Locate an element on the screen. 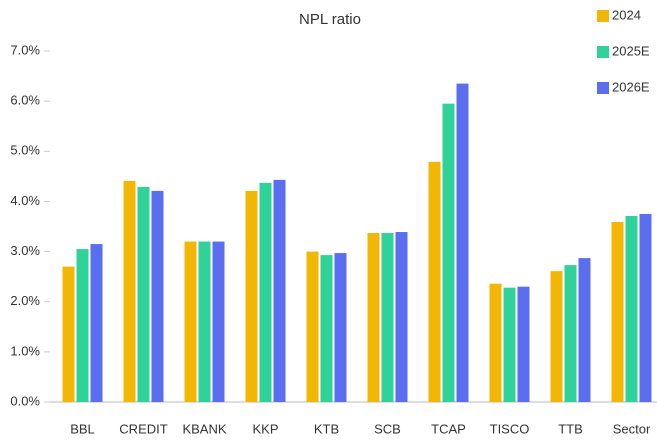  x-tick-label: TTB is located at coordinates (570, 428).